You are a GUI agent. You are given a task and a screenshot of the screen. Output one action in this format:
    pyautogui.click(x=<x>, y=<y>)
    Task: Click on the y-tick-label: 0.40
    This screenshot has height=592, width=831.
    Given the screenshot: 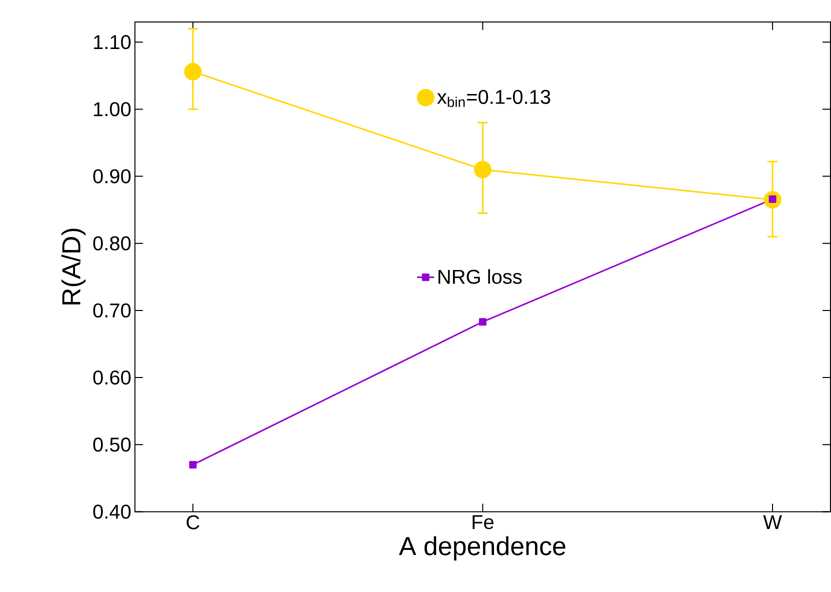 What is the action you would take?
    pyautogui.click(x=112, y=511)
    